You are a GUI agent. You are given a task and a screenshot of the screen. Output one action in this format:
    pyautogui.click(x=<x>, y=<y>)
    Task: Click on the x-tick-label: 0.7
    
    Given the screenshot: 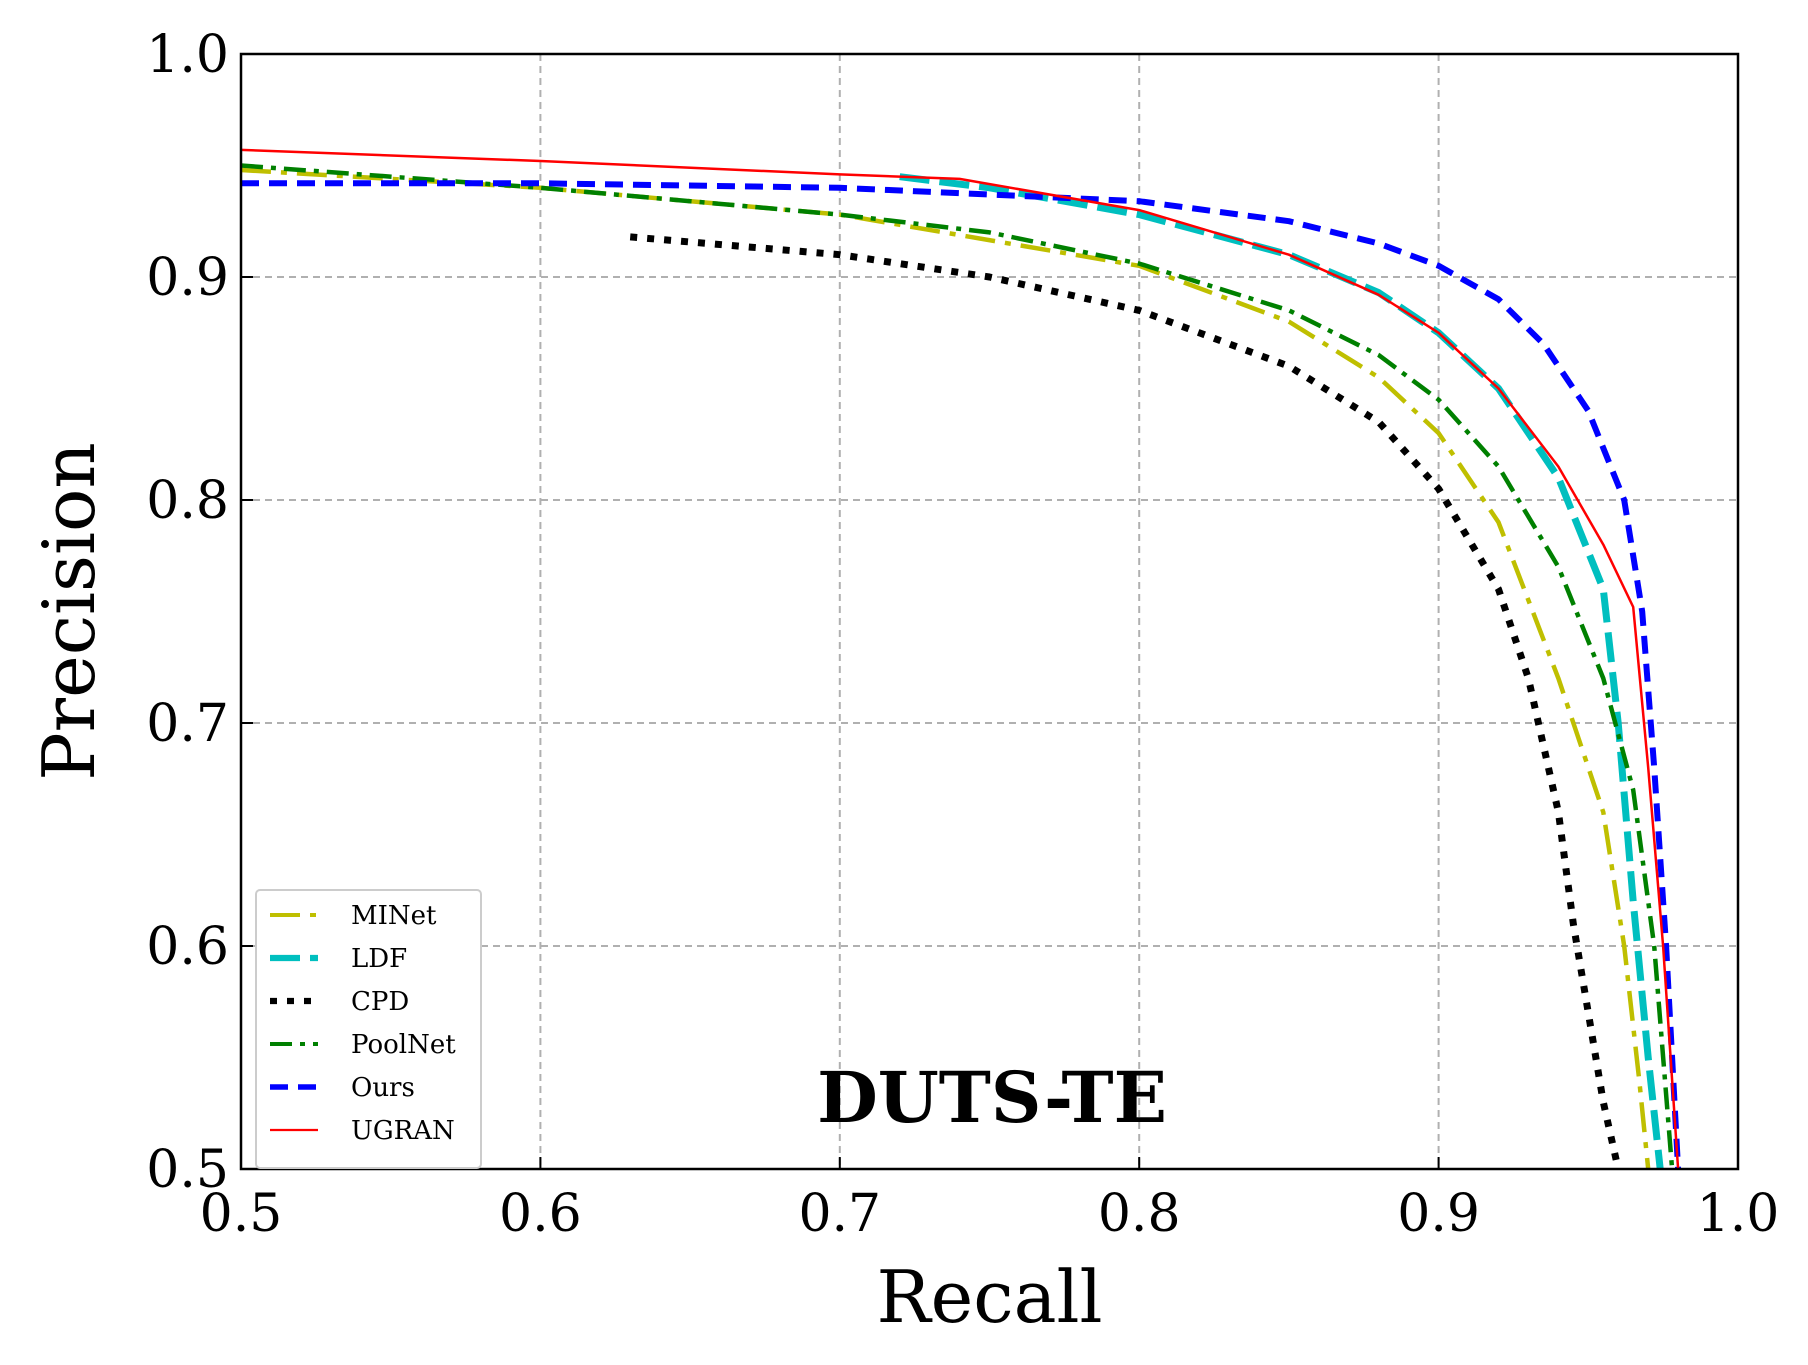 What is the action you would take?
    pyautogui.click(x=839, y=1214)
    